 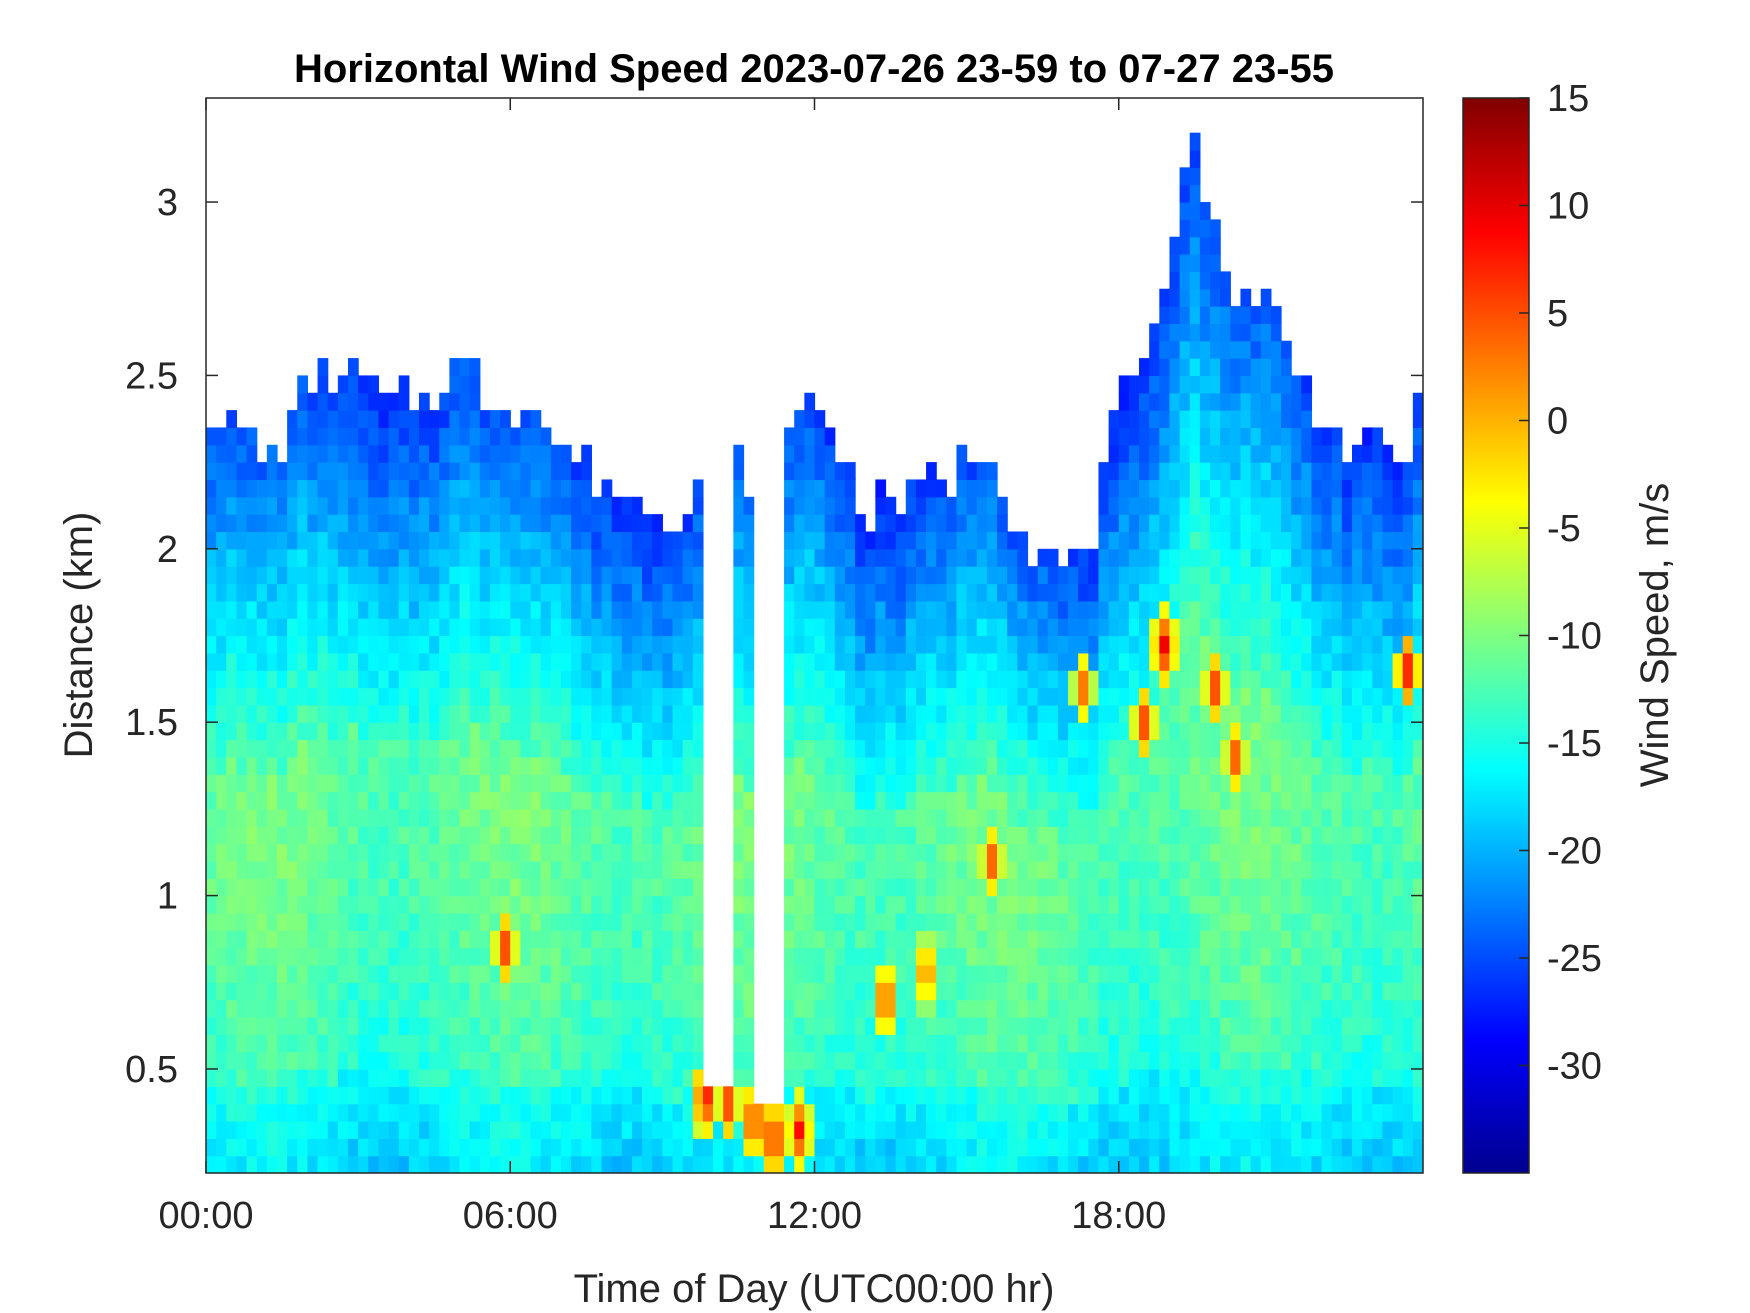 What do you see at coordinates (1496, 635) in the screenshot?
I see `colorbar` at bounding box center [1496, 635].